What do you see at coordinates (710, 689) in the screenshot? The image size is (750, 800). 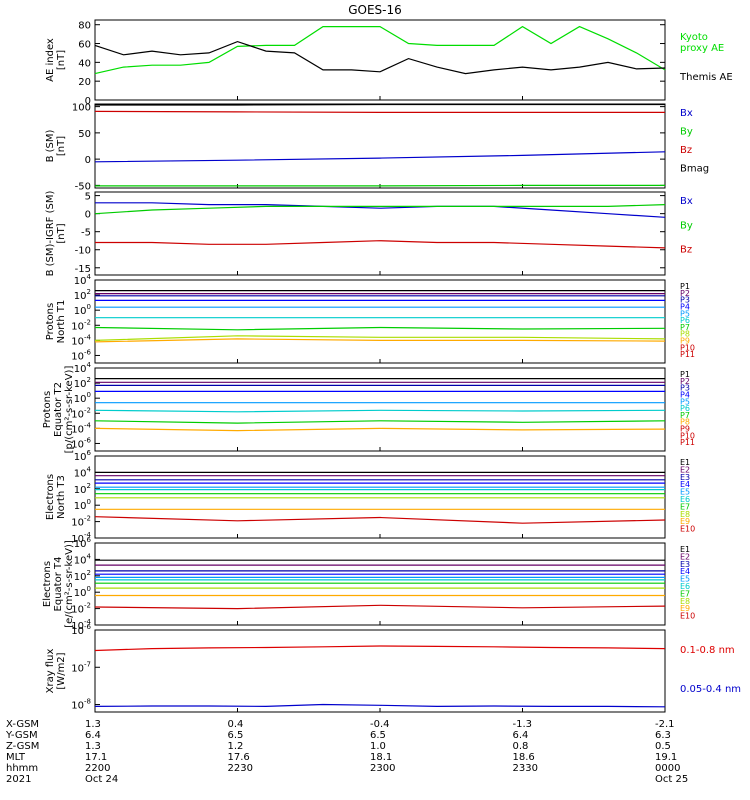 I see `legend-xray: 0.05-0.4 nm` at bounding box center [710, 689].